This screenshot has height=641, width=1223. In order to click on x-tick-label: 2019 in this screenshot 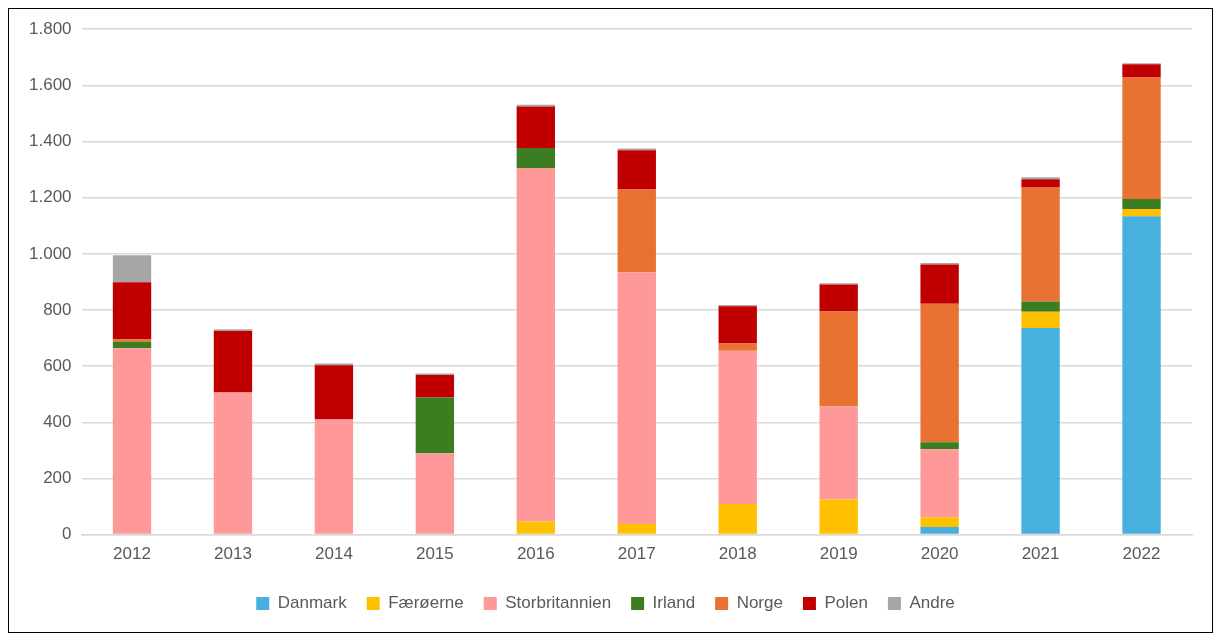, I will do `click(838, 554)`.